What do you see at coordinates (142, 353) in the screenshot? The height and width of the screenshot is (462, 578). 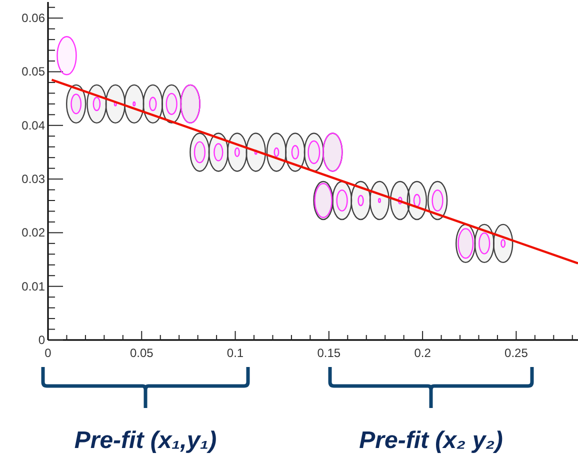 I see `x-tick-label: 0.05` at bounding box center [142, 353].